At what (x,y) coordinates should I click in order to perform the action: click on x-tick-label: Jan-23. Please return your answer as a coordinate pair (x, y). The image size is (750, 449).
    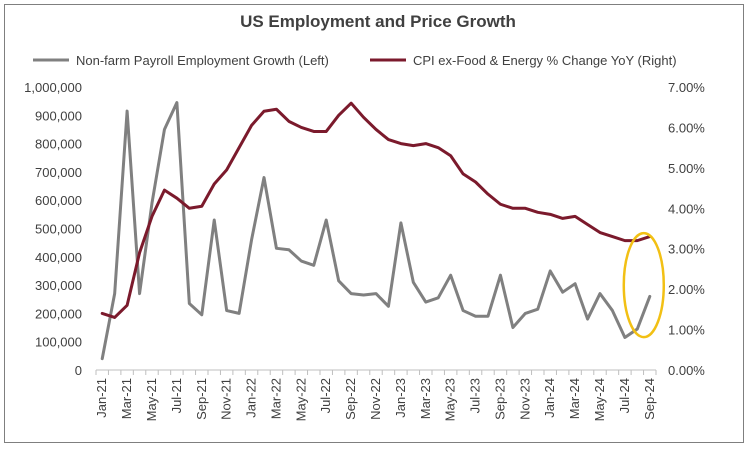
    Looking at the image, I should click on (400, 398).